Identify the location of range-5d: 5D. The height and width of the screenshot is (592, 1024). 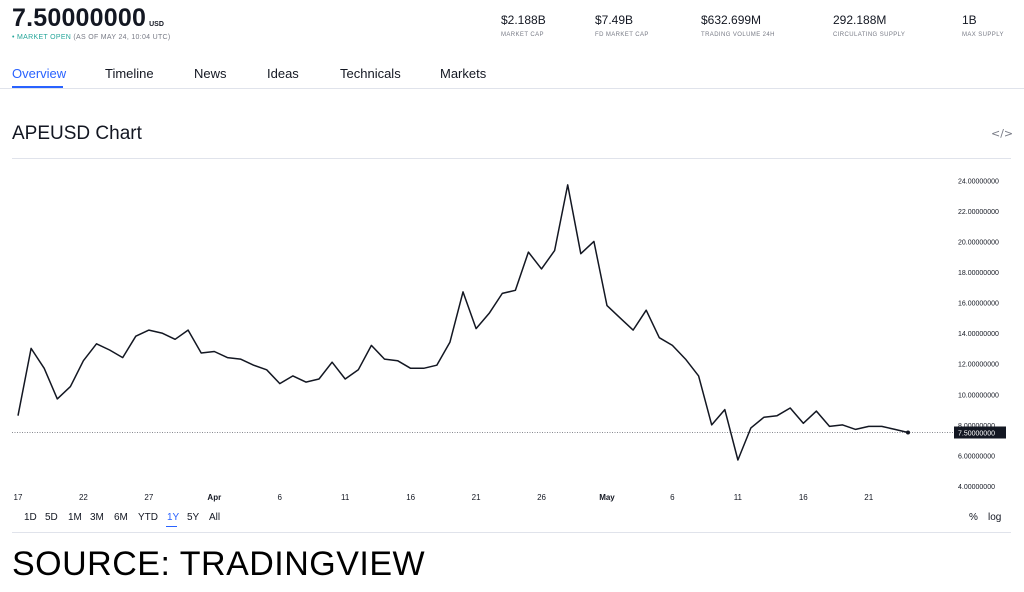
(51, 517).